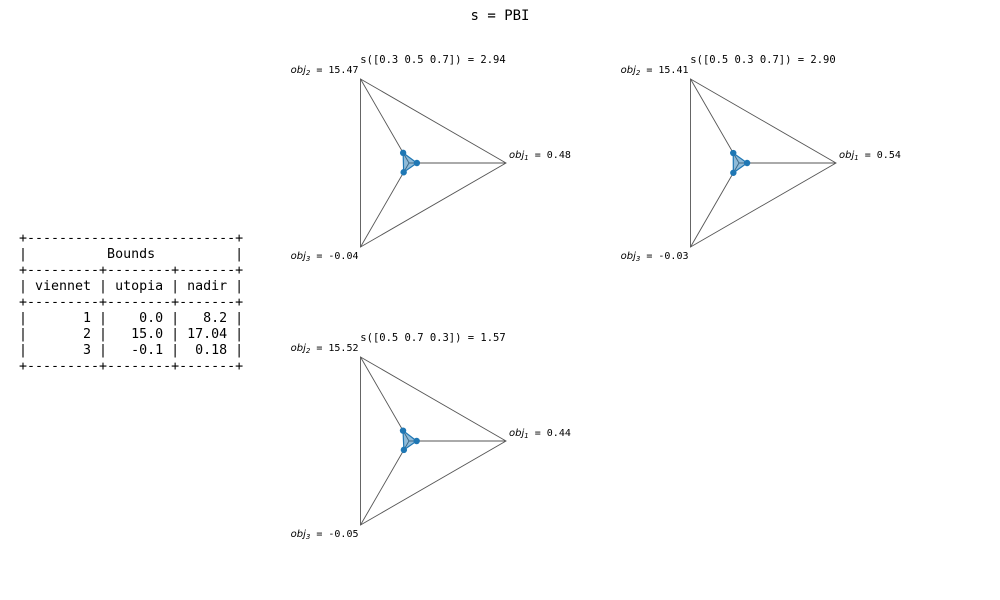  What do you see at coordinates (325, 349) in the screenshot?
I see `axis-label-obj2: obj2 = 15.52` at bounding box center [325, 349].